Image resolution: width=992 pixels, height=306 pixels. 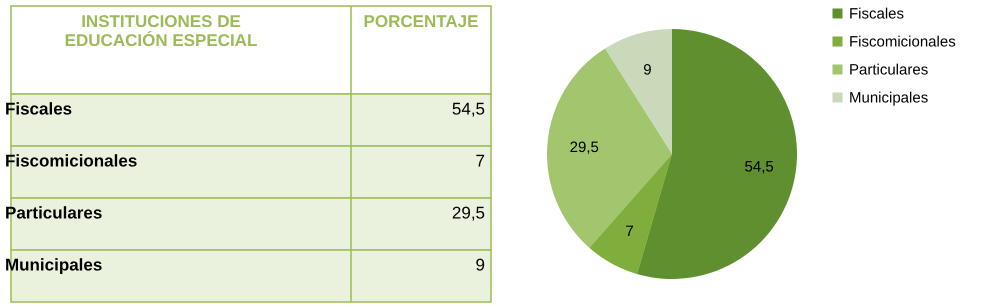 I want to click on category-label: Municipales, so click(x=53, y=265).